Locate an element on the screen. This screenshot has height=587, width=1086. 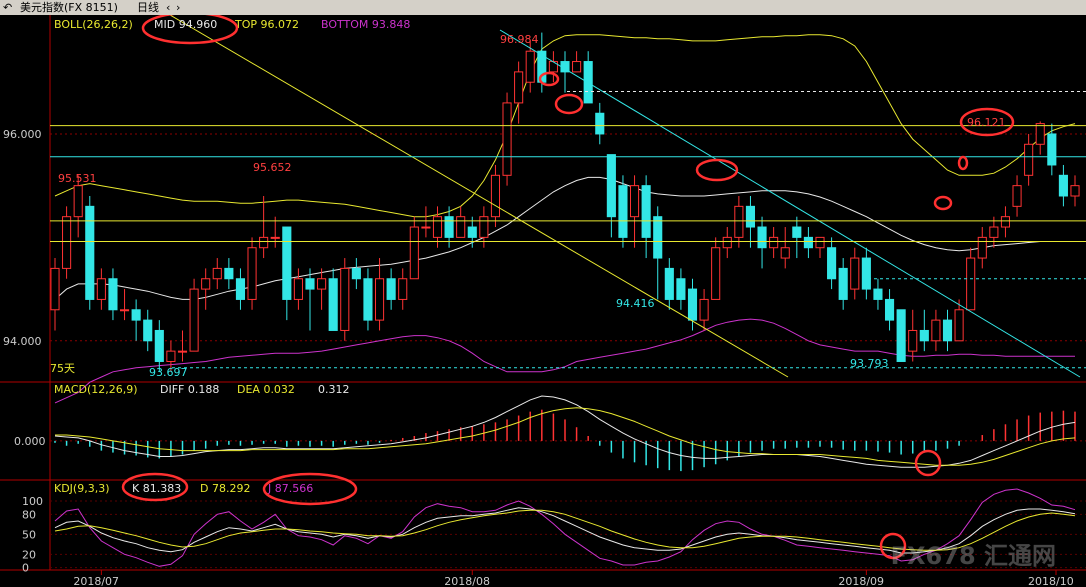
macd-diff-value: DIFF 0.188 is located at coordinates (189, 389).